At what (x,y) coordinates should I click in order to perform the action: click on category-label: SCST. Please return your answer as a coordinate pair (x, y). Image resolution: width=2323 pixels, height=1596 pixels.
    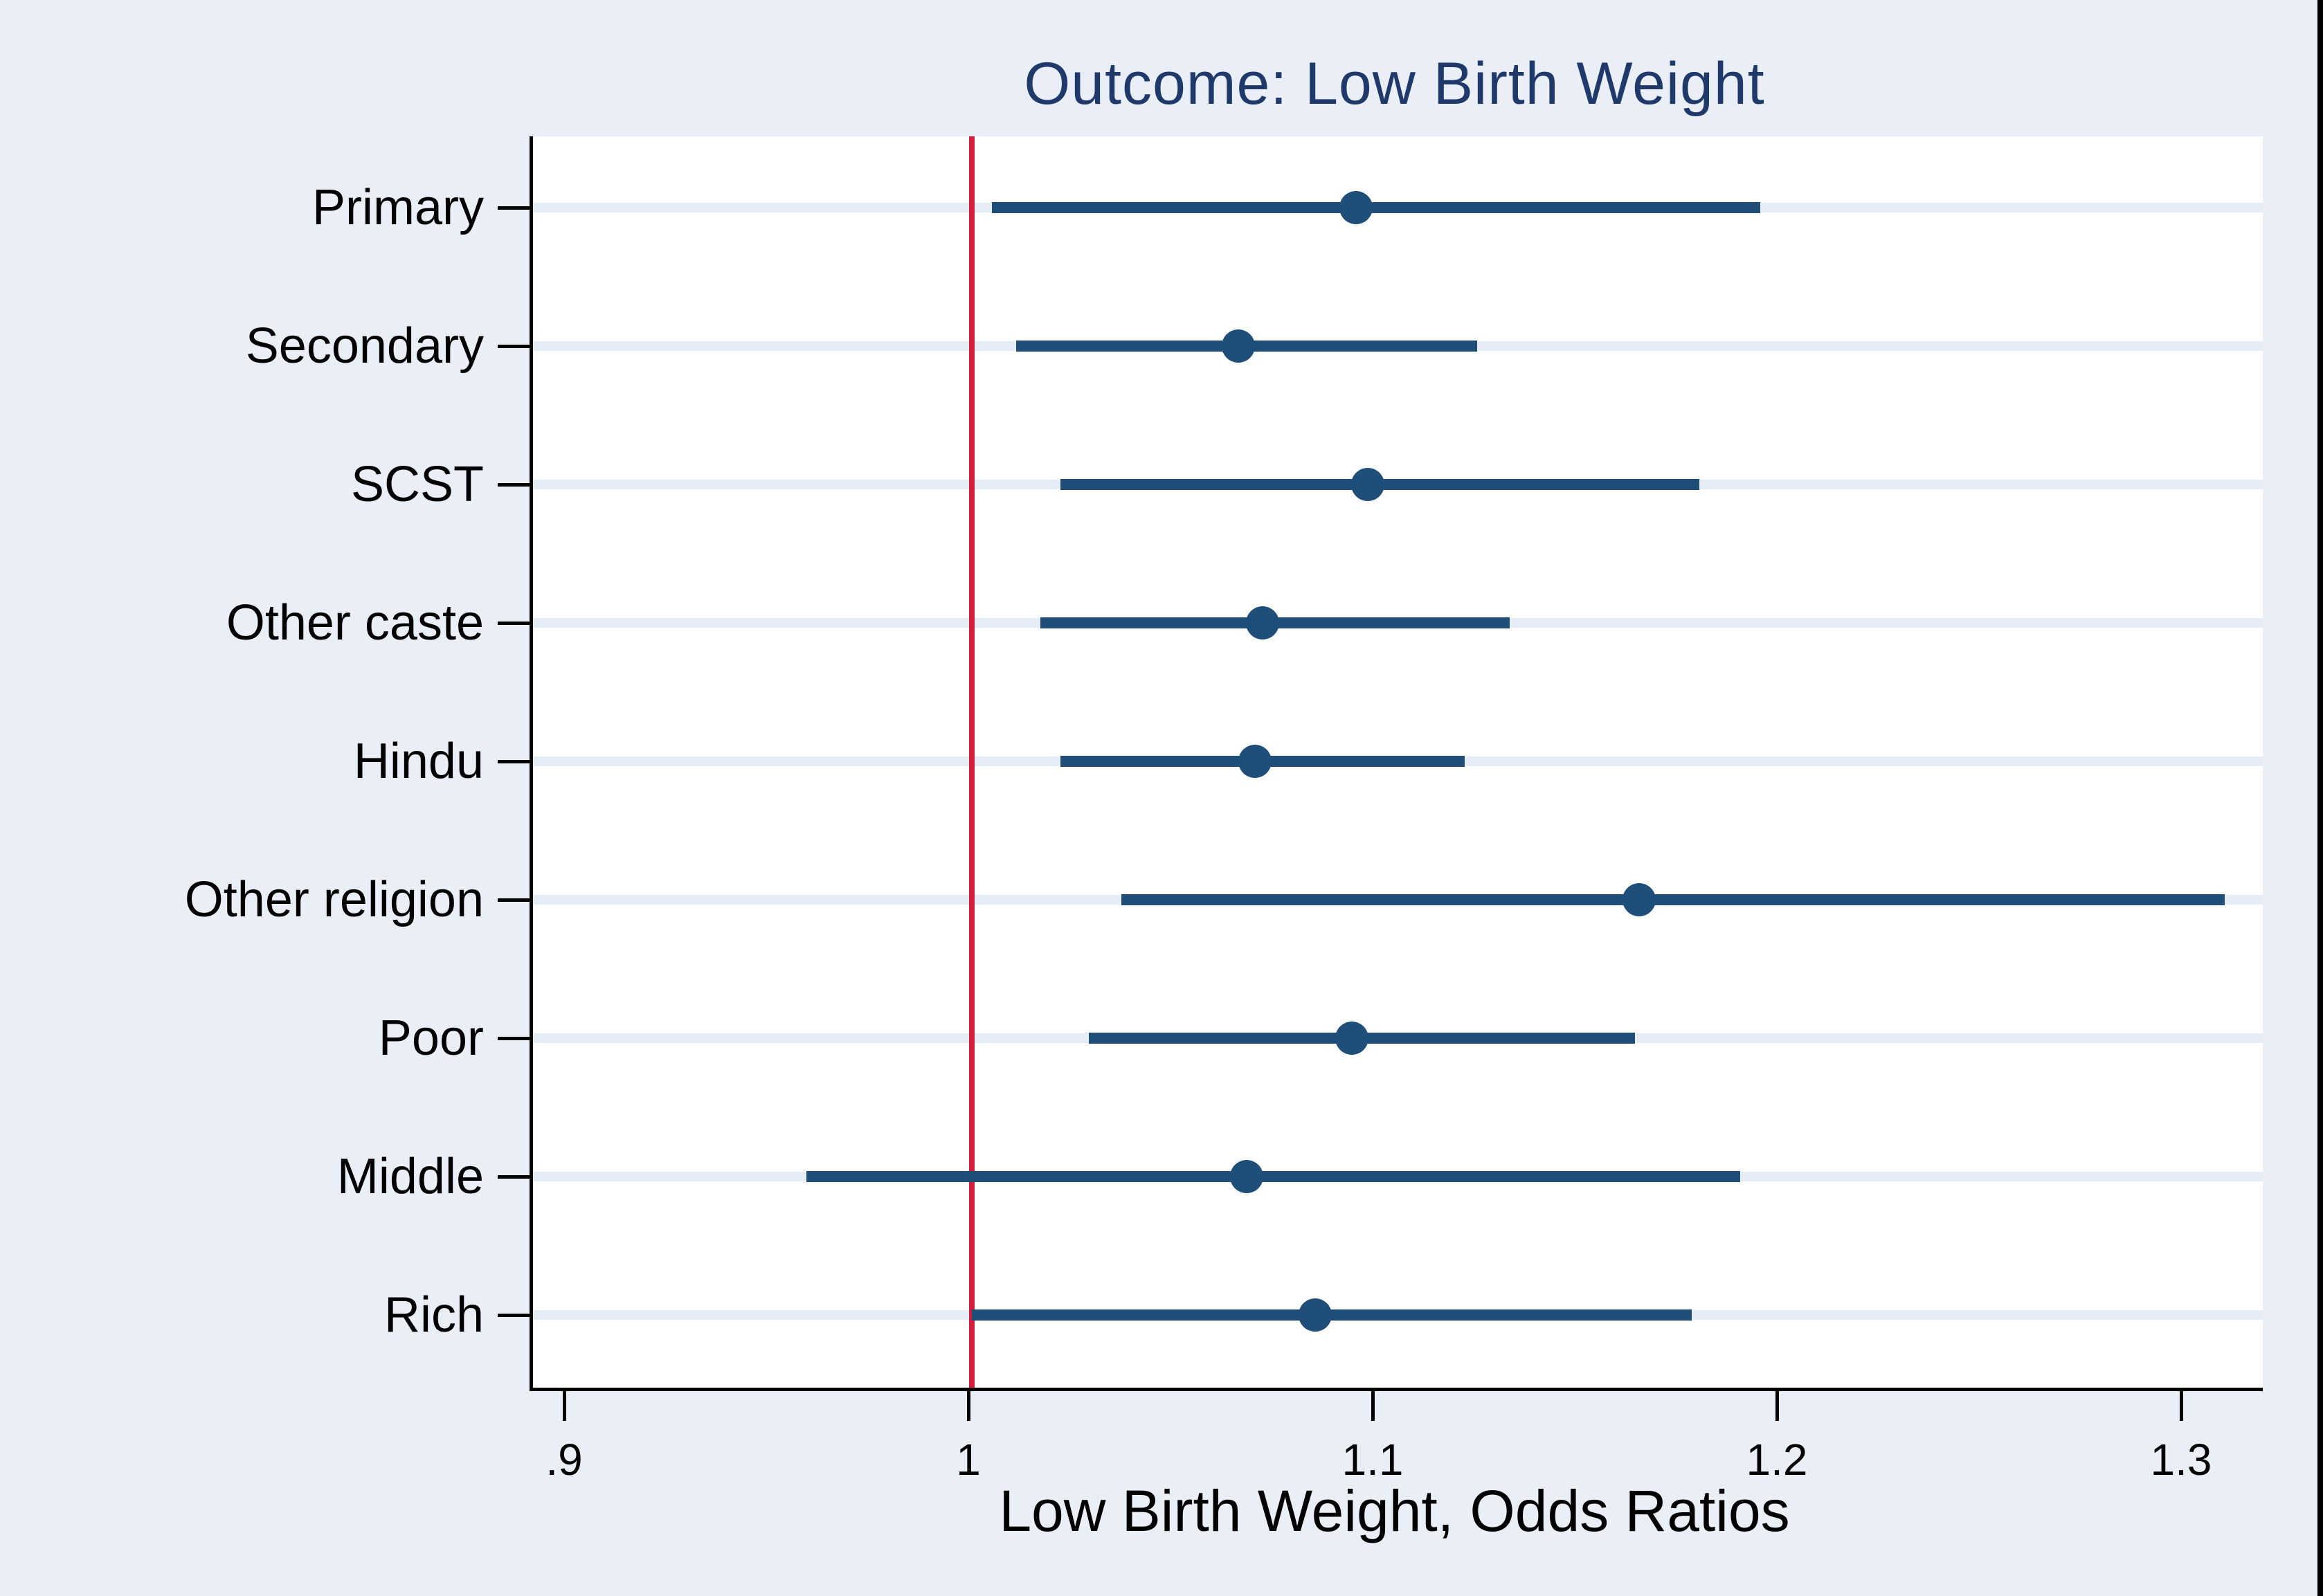
    Looking at the image, I should click on (417, 484).